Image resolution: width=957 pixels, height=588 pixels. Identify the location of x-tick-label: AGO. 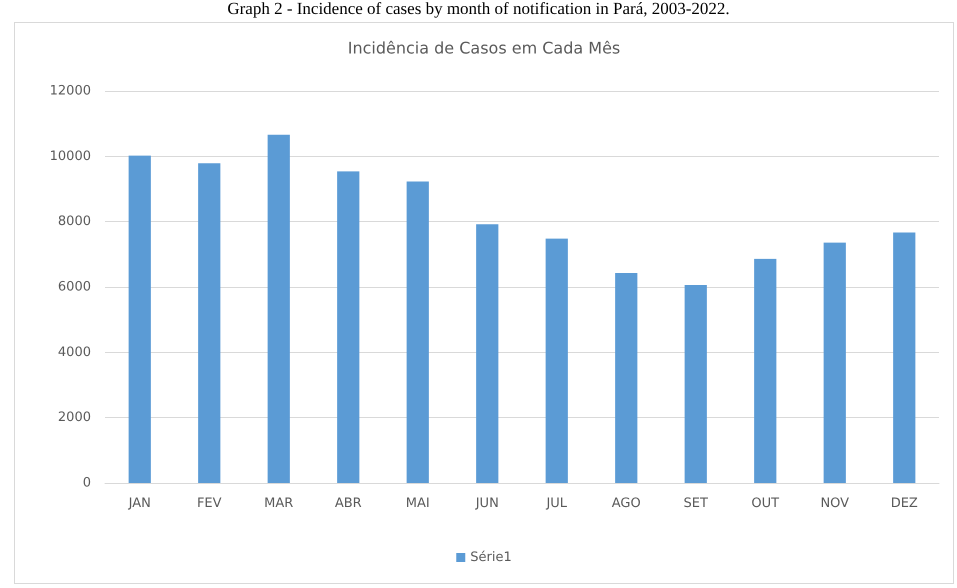
(626, 503).